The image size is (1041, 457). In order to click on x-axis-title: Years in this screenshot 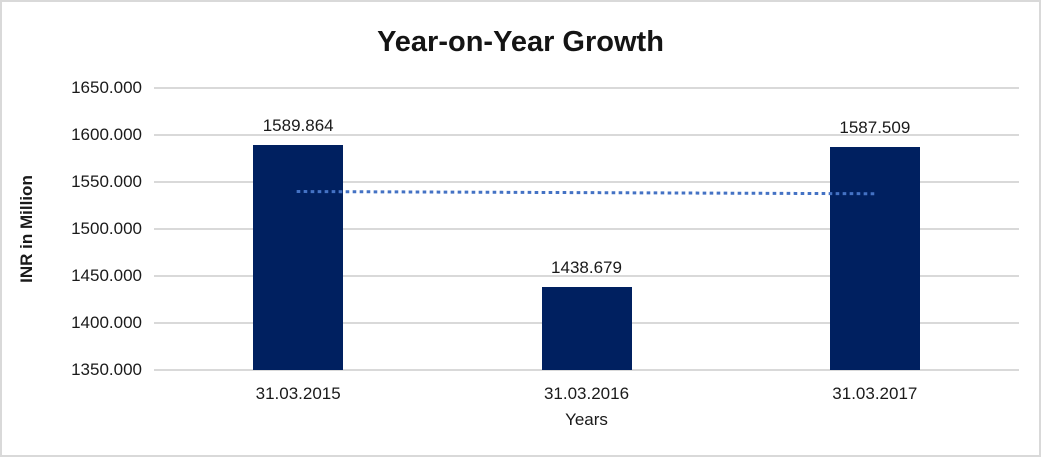, I will do `click(586, 419)`.